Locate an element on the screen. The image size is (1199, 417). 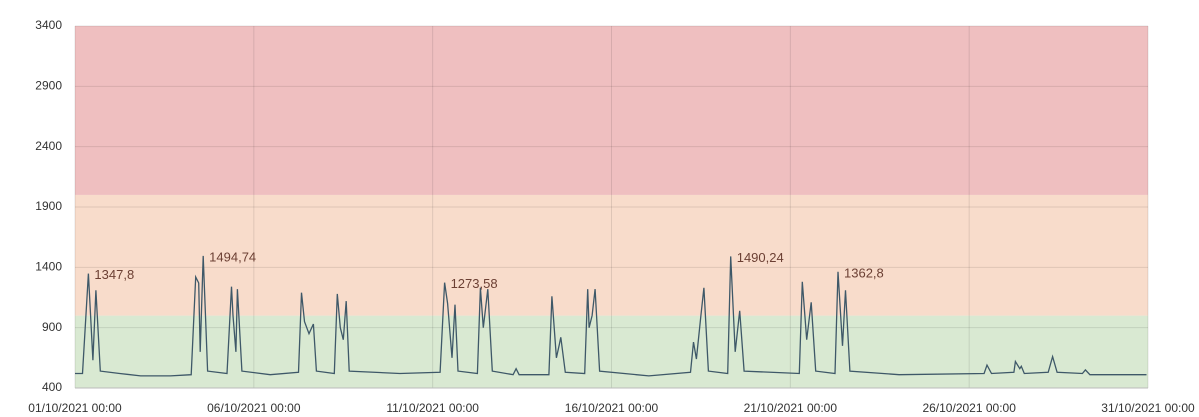
data-label: 1490,24 is located at coordinates (760, 257).